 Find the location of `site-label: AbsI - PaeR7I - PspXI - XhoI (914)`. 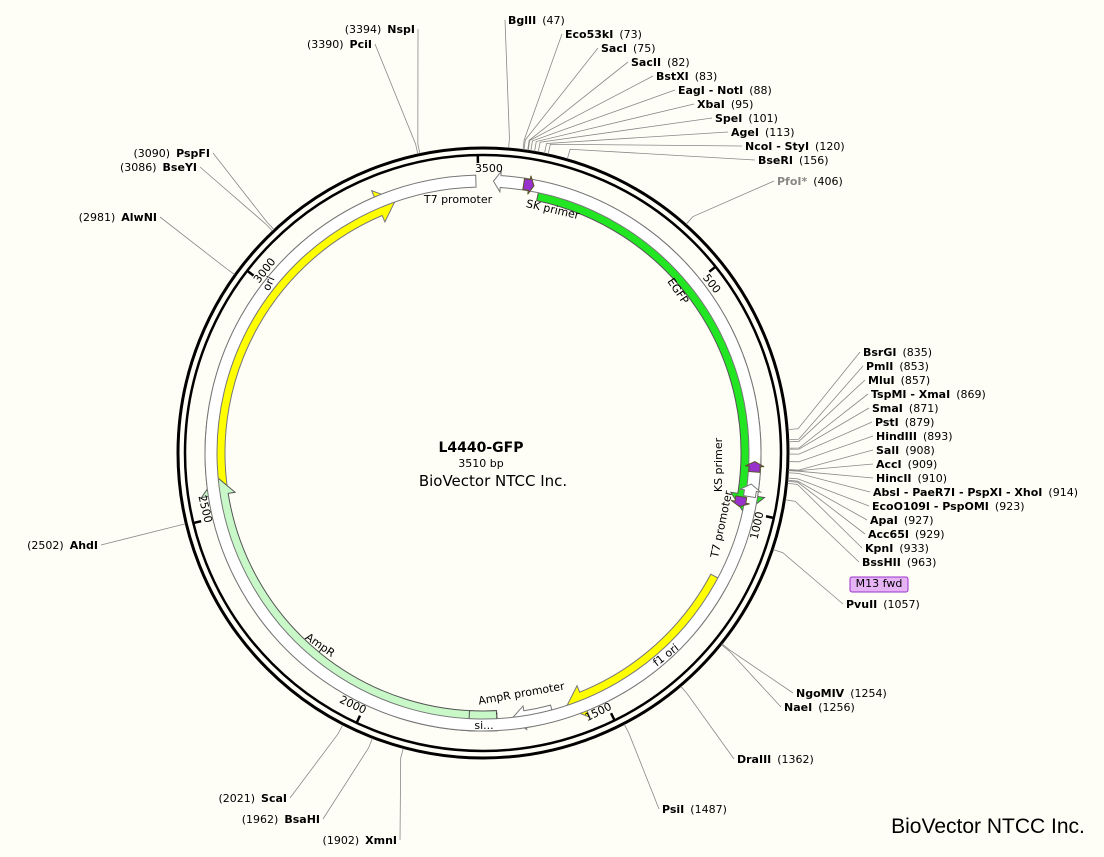

site-label: AbsI - PaeR7I - PspXI - XhoI (914) is located at coordinates (975, 492).